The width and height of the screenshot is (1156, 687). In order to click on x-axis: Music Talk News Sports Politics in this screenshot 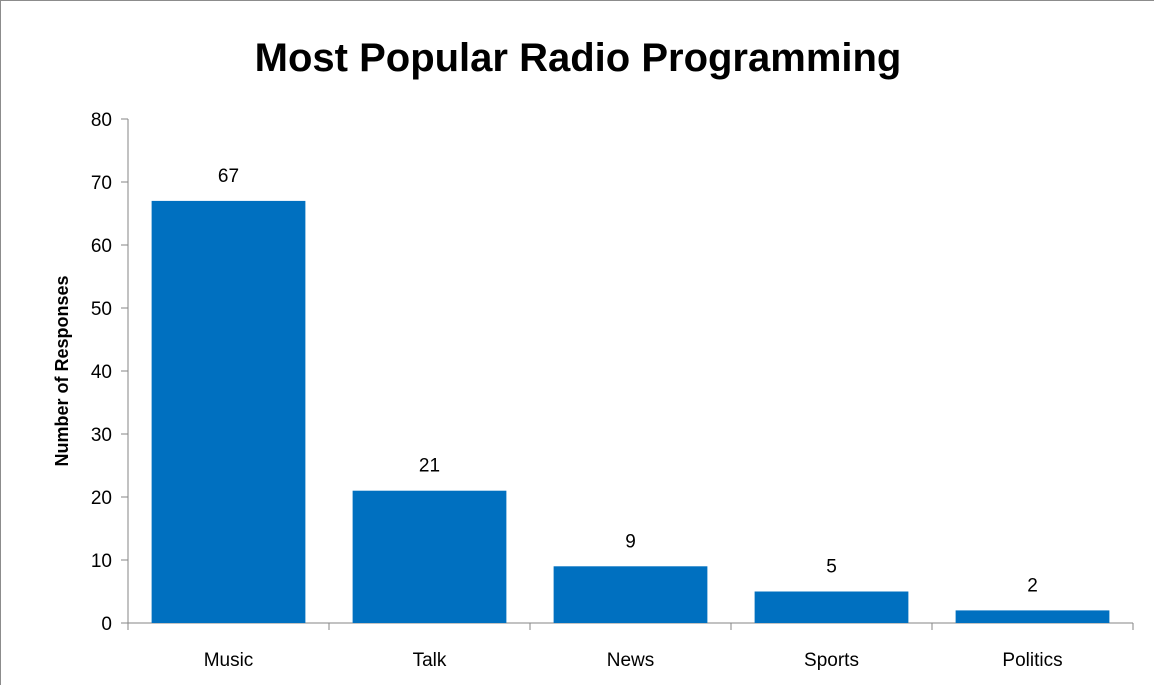, I will do `click(630, 646)`.